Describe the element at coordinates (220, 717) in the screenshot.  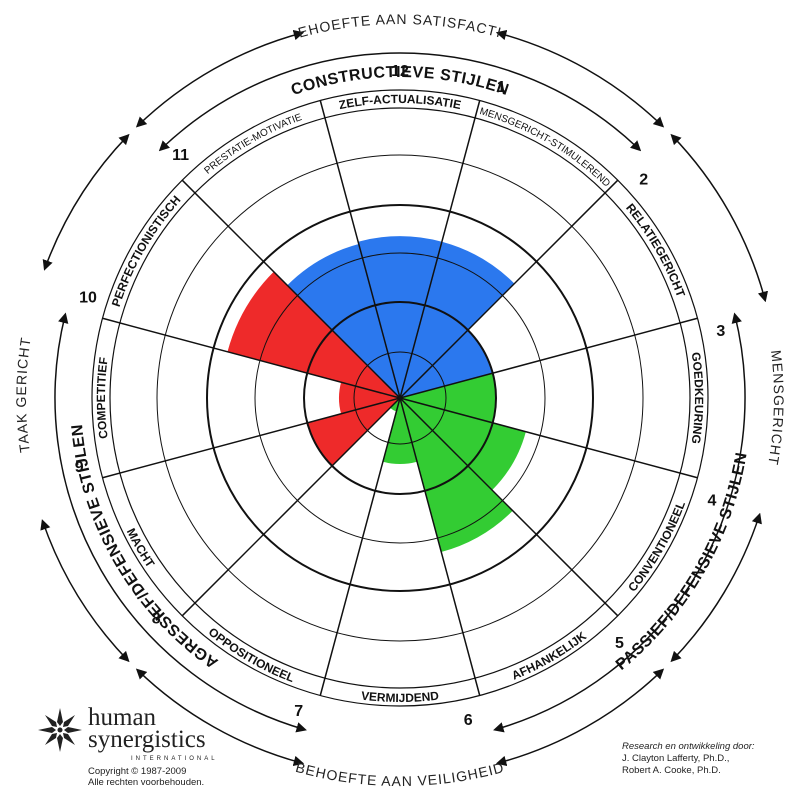
I see `orient-arrow-bottom-left` at that location.